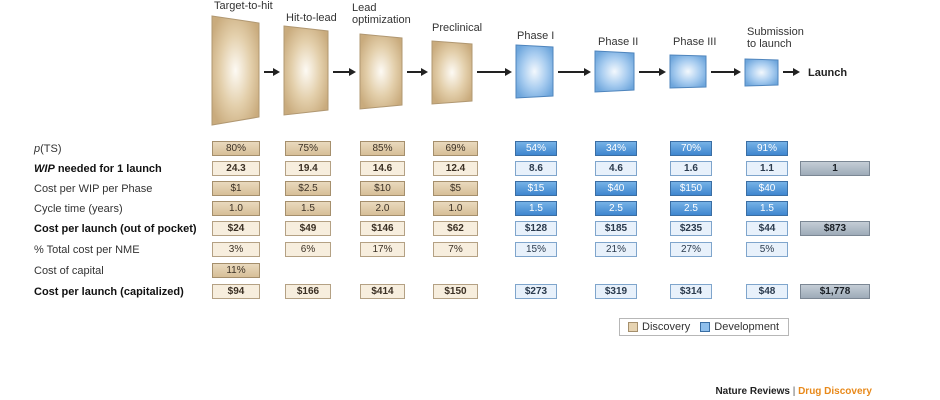 This screenshot has width=940, height=400. I want to click on row-label-prefix: WIP, so click(44, 169).